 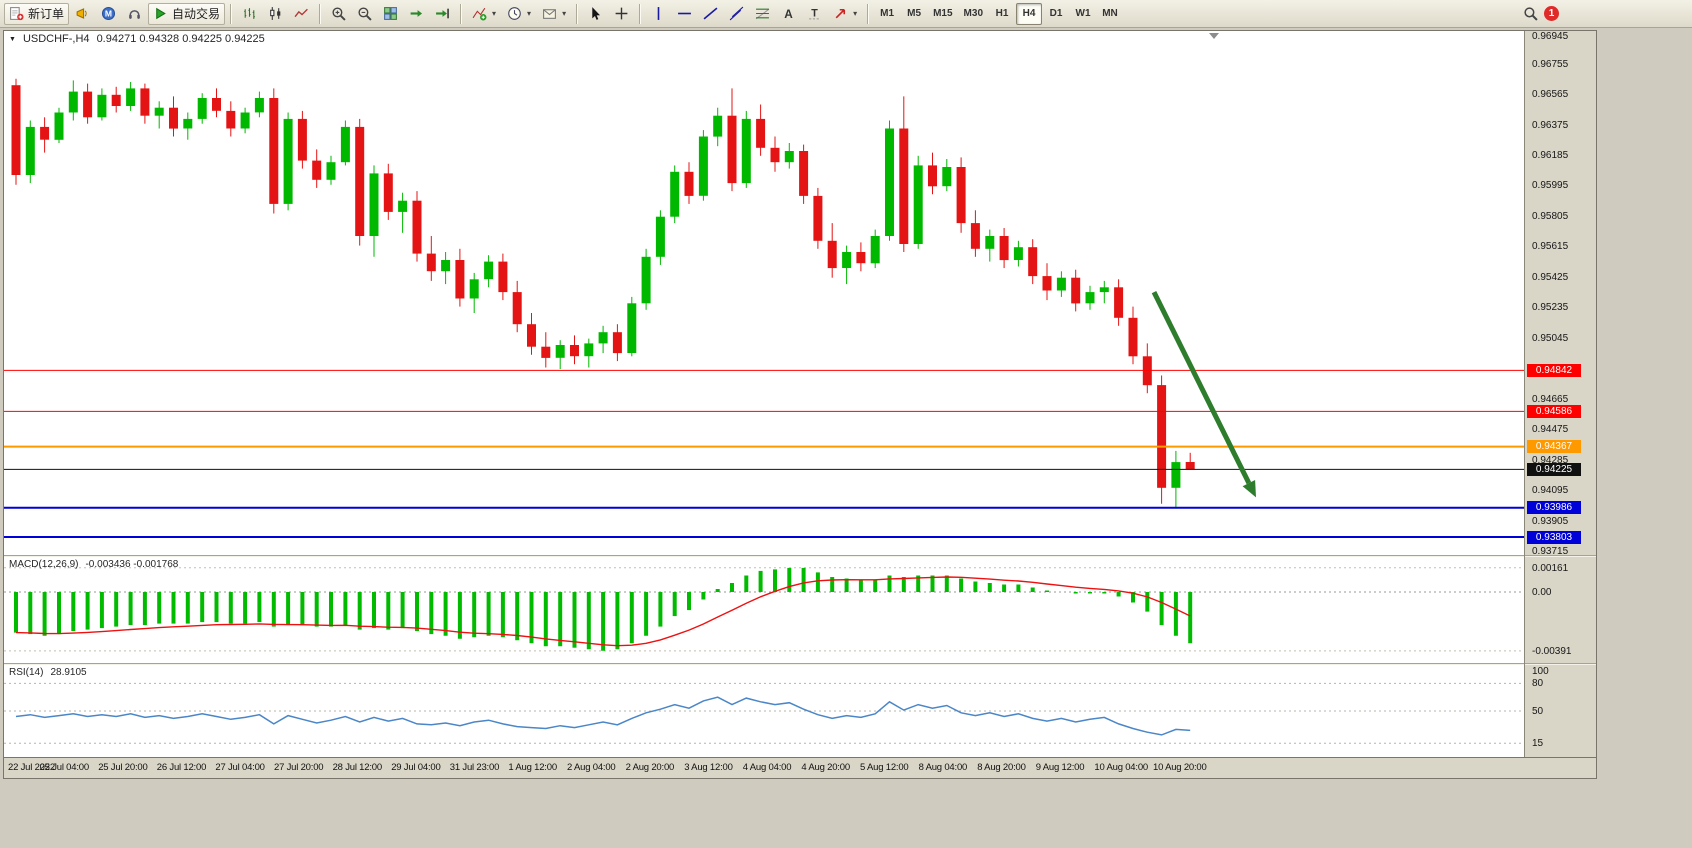 What do you see at coordinates (825, 767) in the screenshot?
I see `time-label: 4 Aug 20:00` at bounding box center [825, 767].